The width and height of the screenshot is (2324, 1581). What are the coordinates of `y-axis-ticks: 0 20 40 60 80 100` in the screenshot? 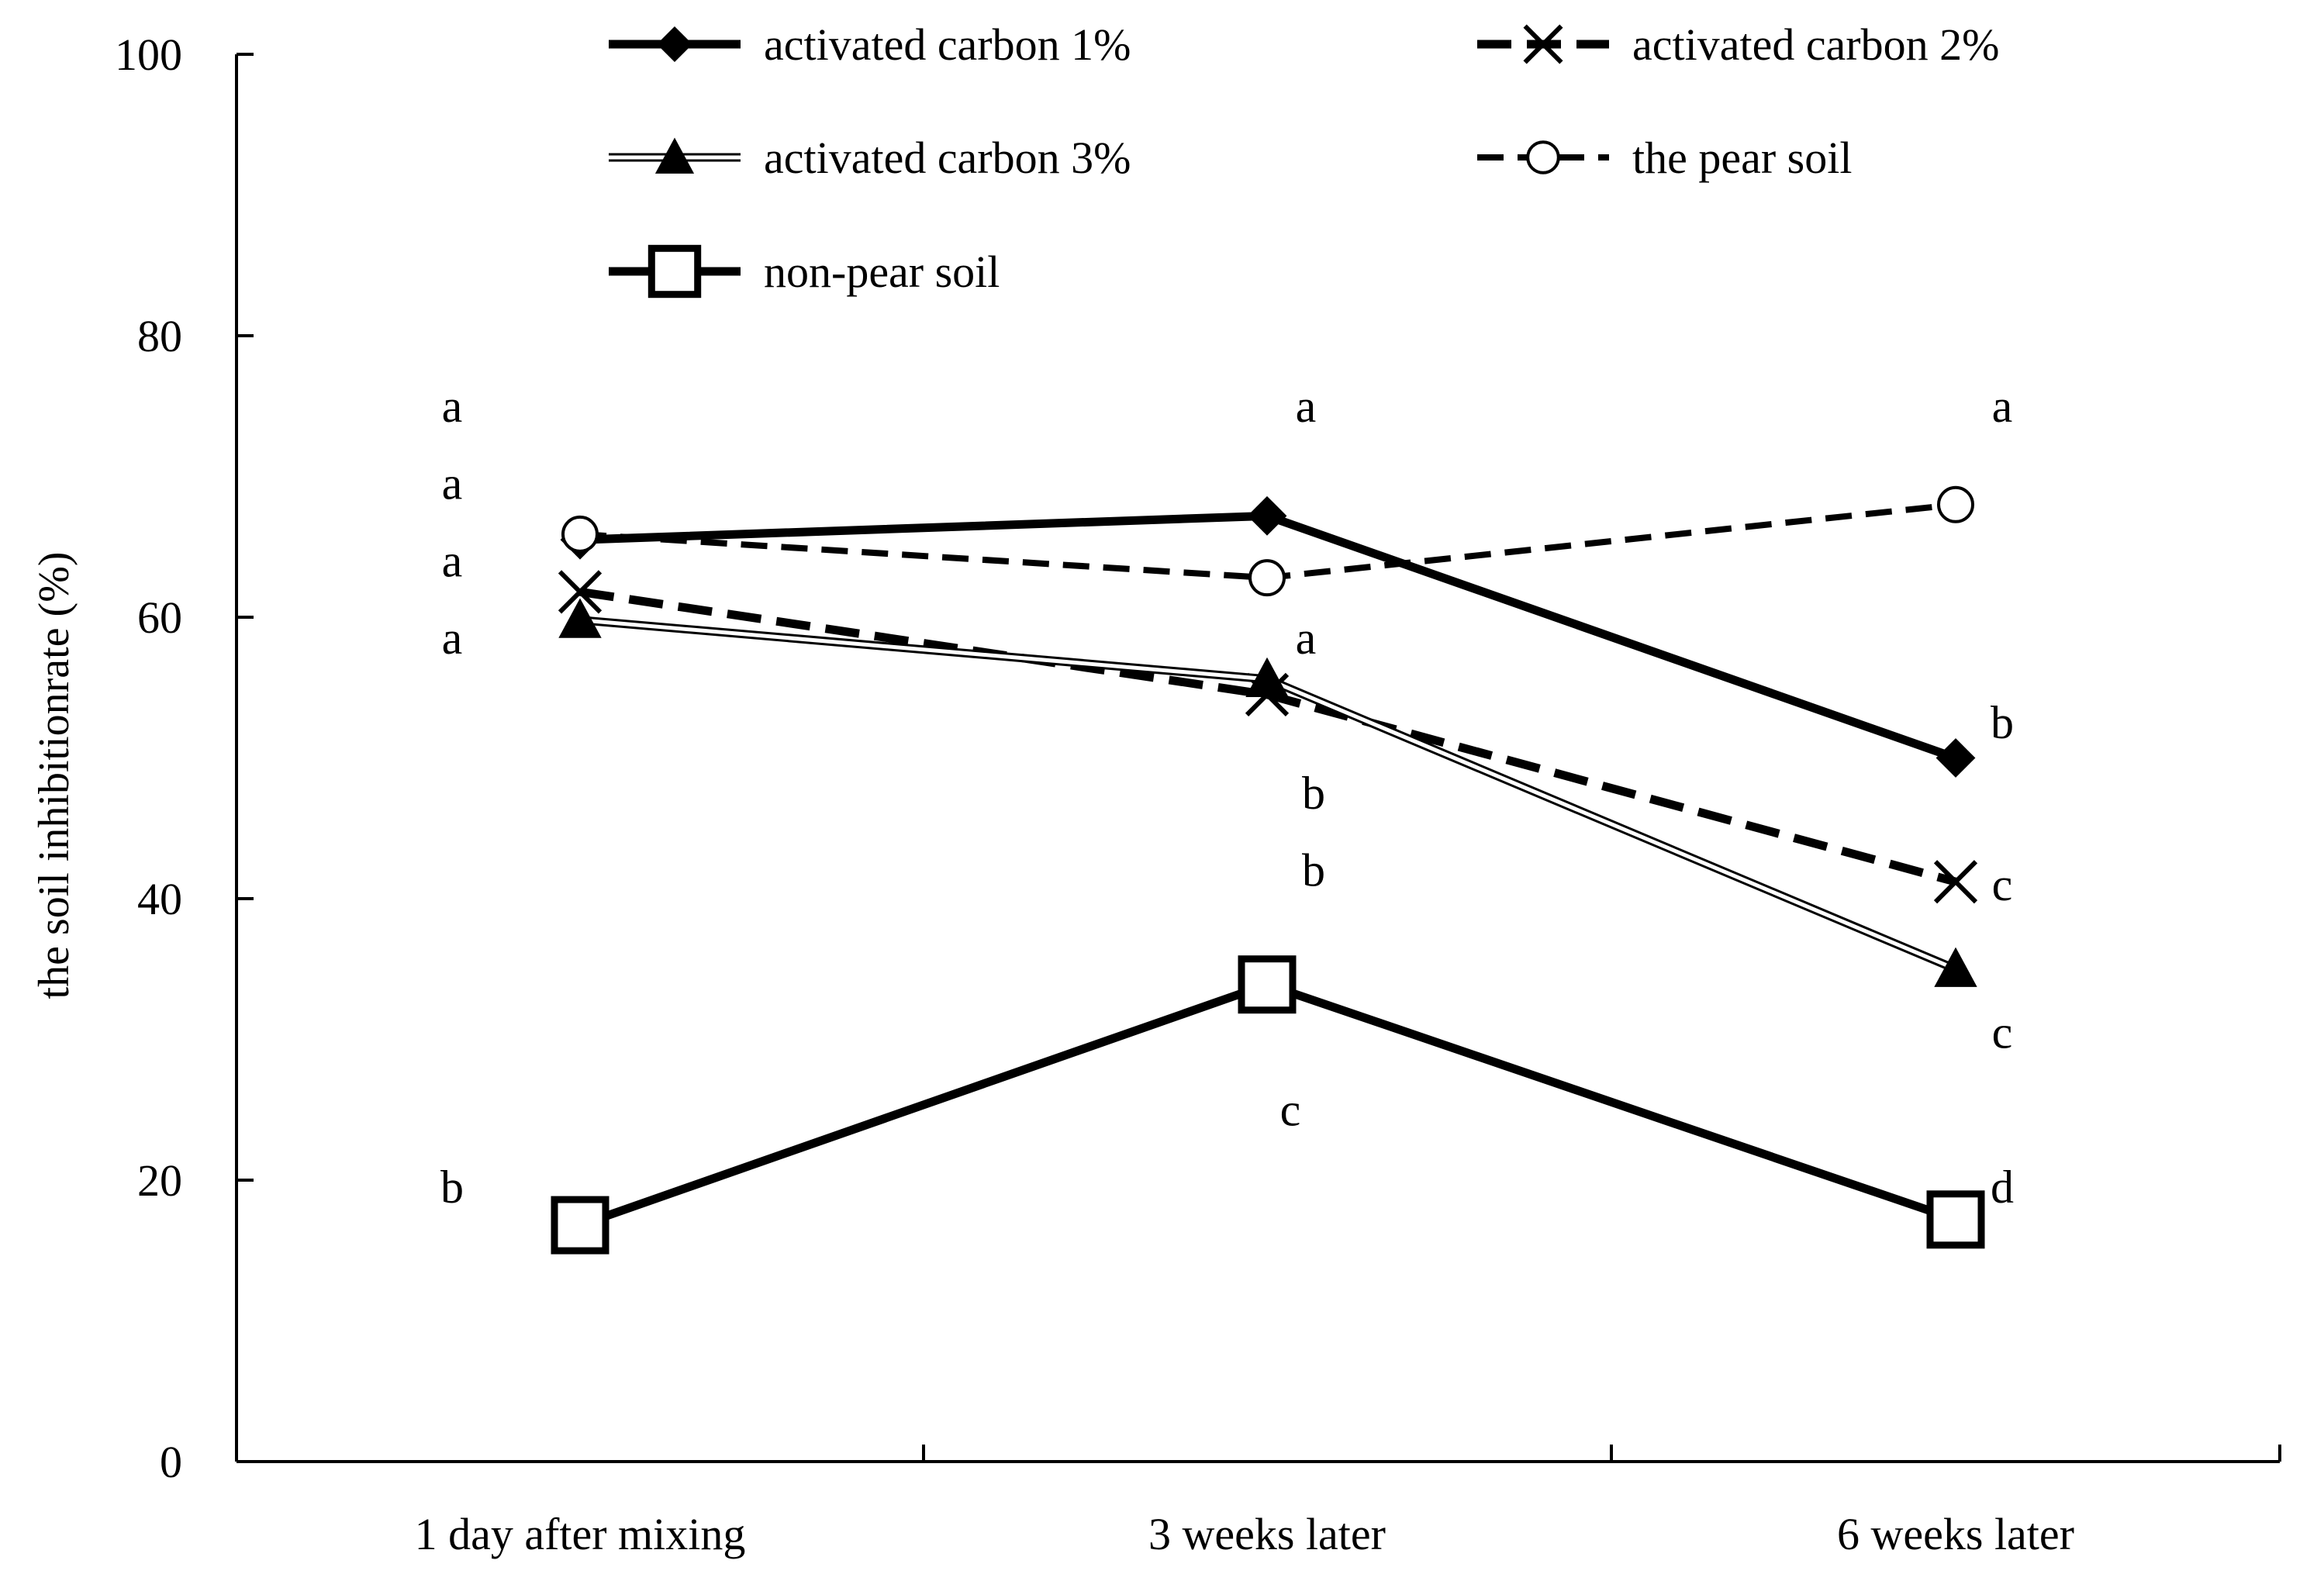 It's located at (184, 758).